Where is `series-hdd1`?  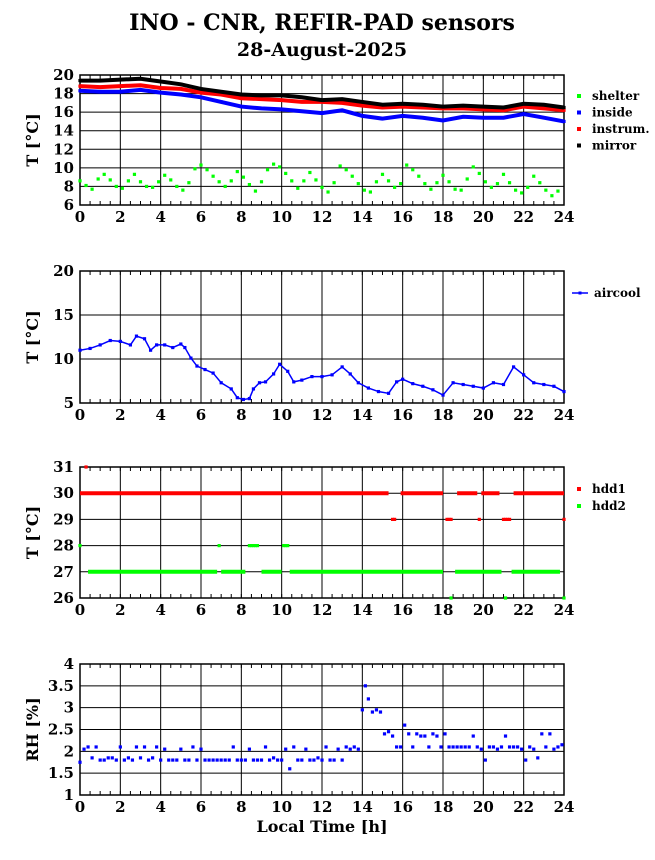
series-hdd1 is located at coordinates (323, 493).